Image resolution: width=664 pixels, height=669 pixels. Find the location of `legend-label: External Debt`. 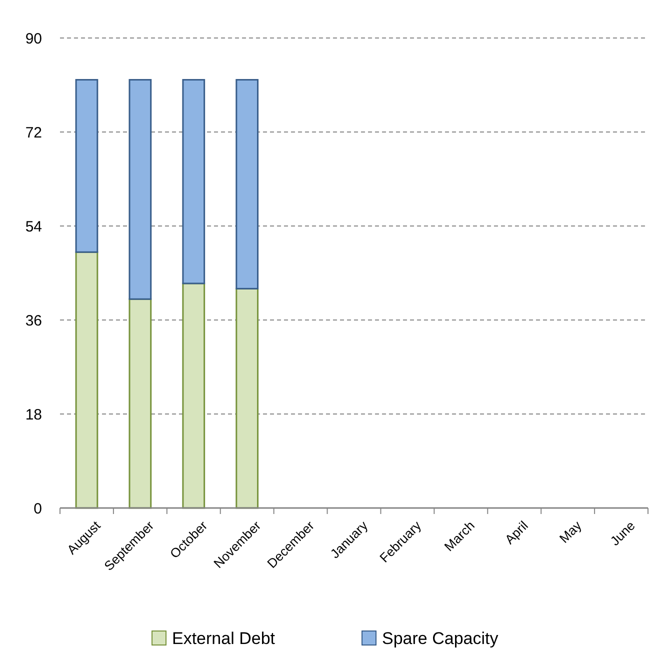

legend-label: External Debt is located at coordinates (224, 638).